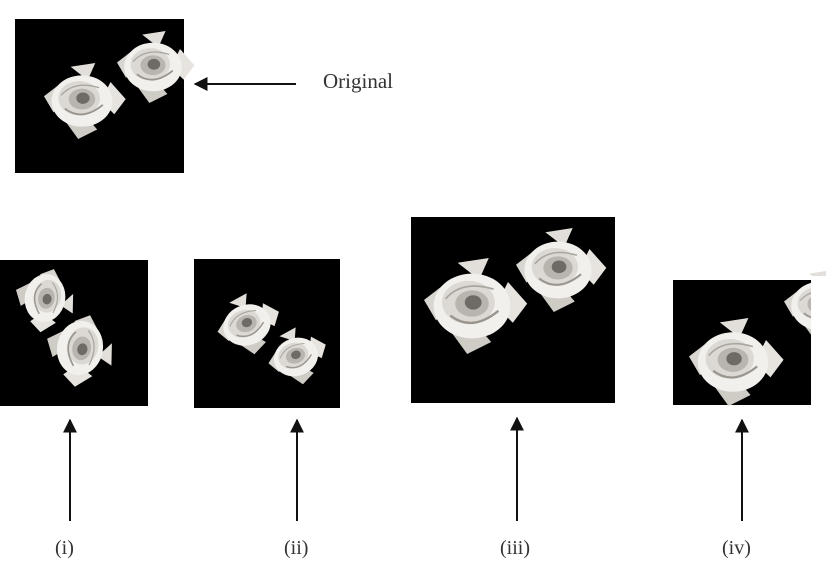  I want to click on variant-i-image, so click(74, 333).